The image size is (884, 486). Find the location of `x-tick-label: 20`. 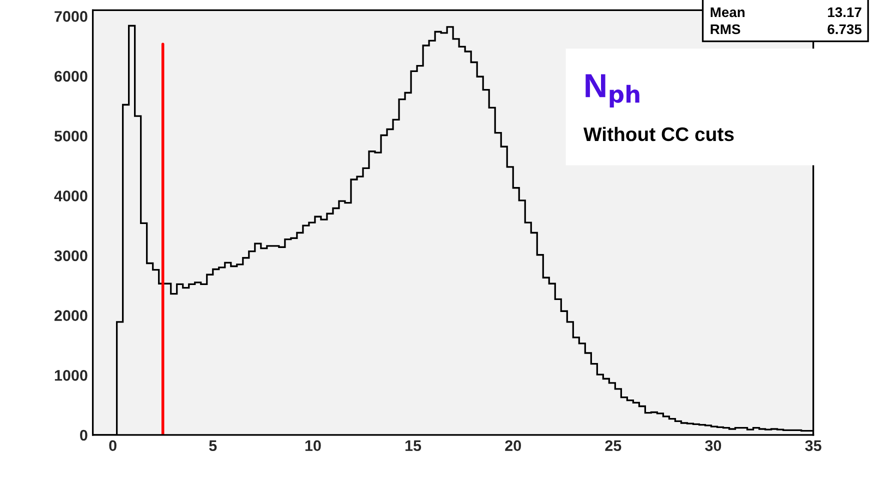

x-tick-label: 20 is located at coordinates (513, 446).